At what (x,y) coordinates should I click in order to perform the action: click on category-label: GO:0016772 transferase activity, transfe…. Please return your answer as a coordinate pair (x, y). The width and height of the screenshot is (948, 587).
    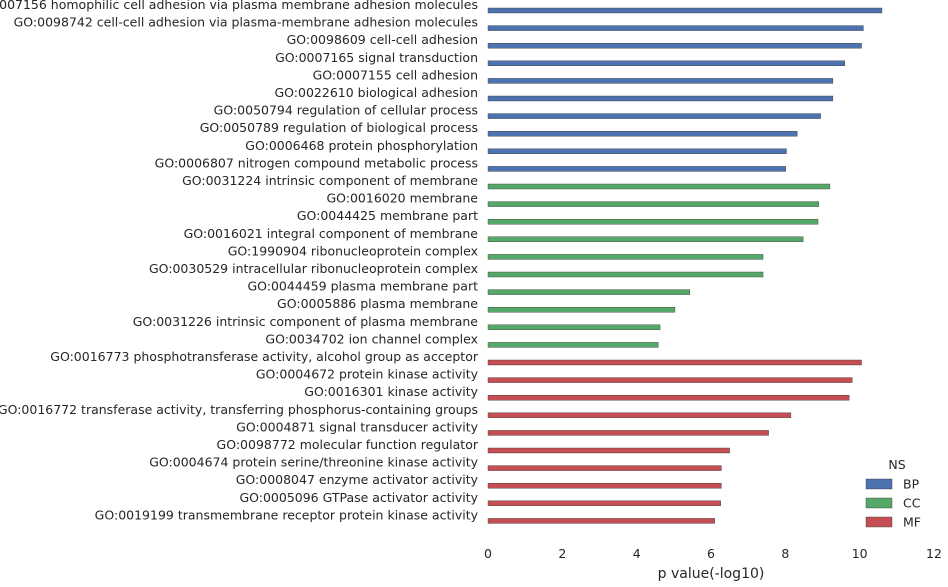
    Looking at the image, I should click on (239, 409).